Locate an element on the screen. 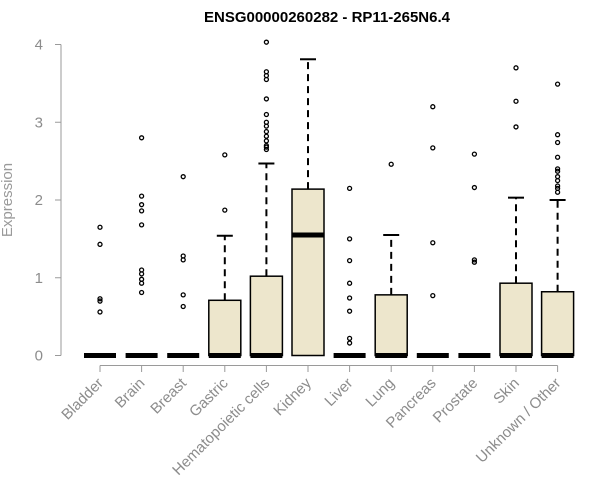  chart-title: ENSG00000260282 - RP11-265N6.4 is located at coordinates (327, 17).